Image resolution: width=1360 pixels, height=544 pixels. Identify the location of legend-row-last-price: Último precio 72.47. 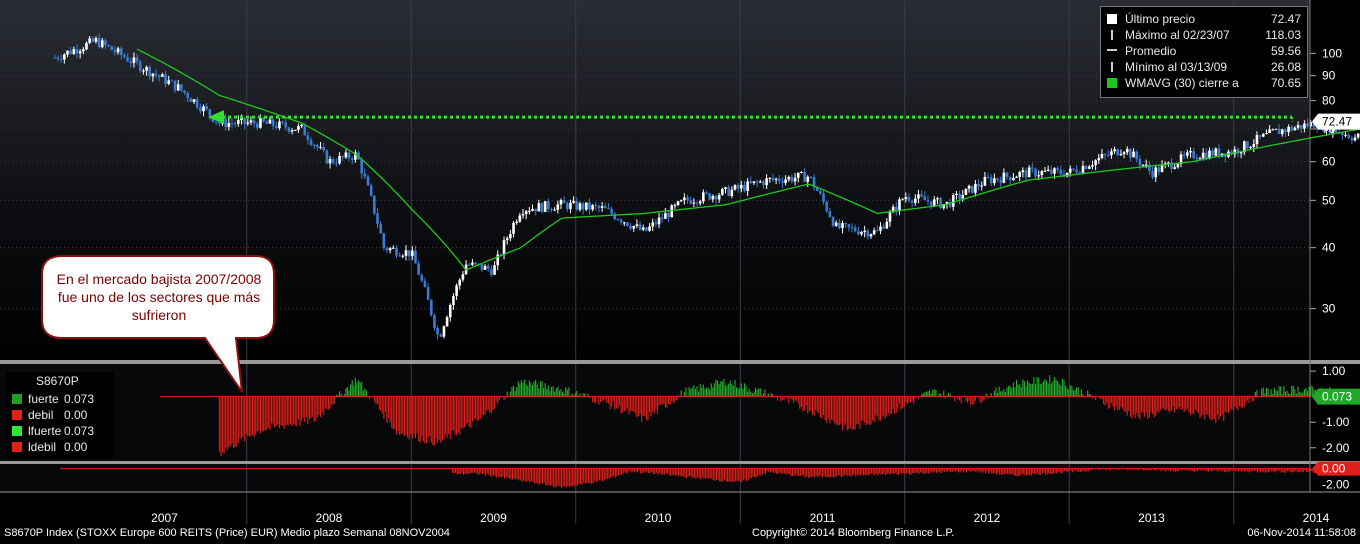
(1204, 19).